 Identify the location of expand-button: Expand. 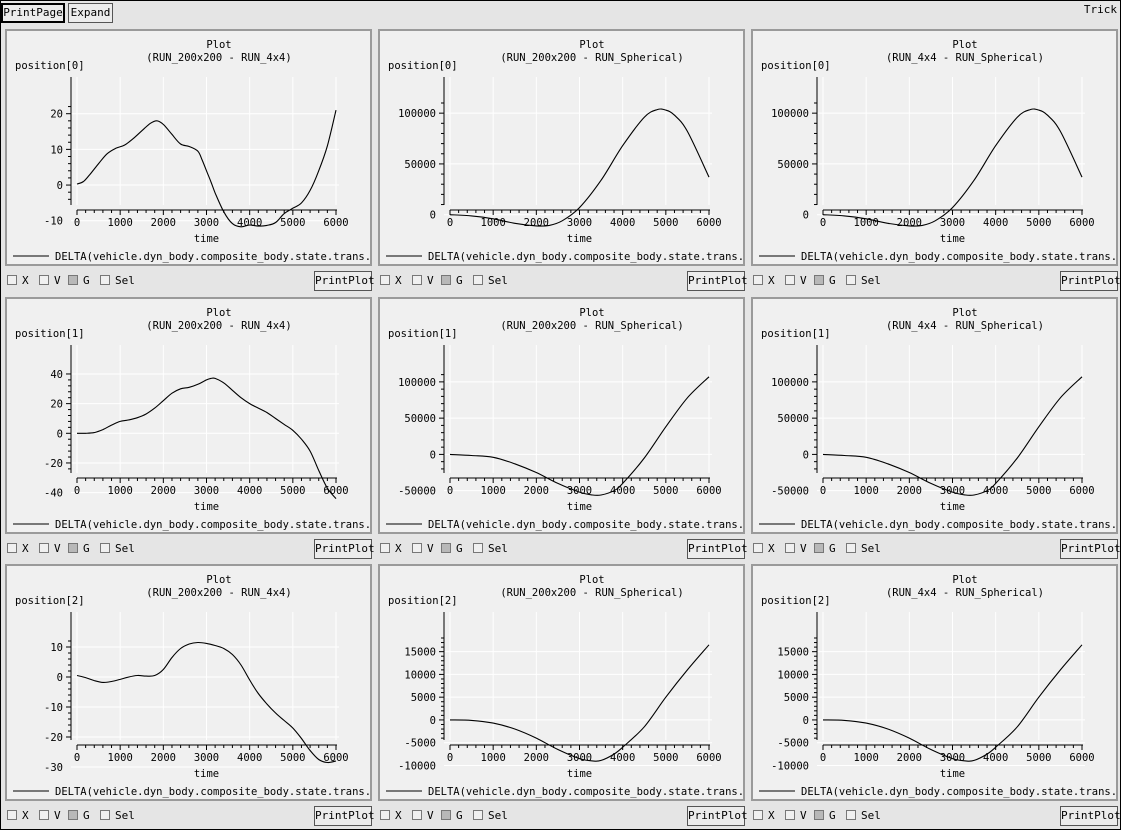
(90, 13).